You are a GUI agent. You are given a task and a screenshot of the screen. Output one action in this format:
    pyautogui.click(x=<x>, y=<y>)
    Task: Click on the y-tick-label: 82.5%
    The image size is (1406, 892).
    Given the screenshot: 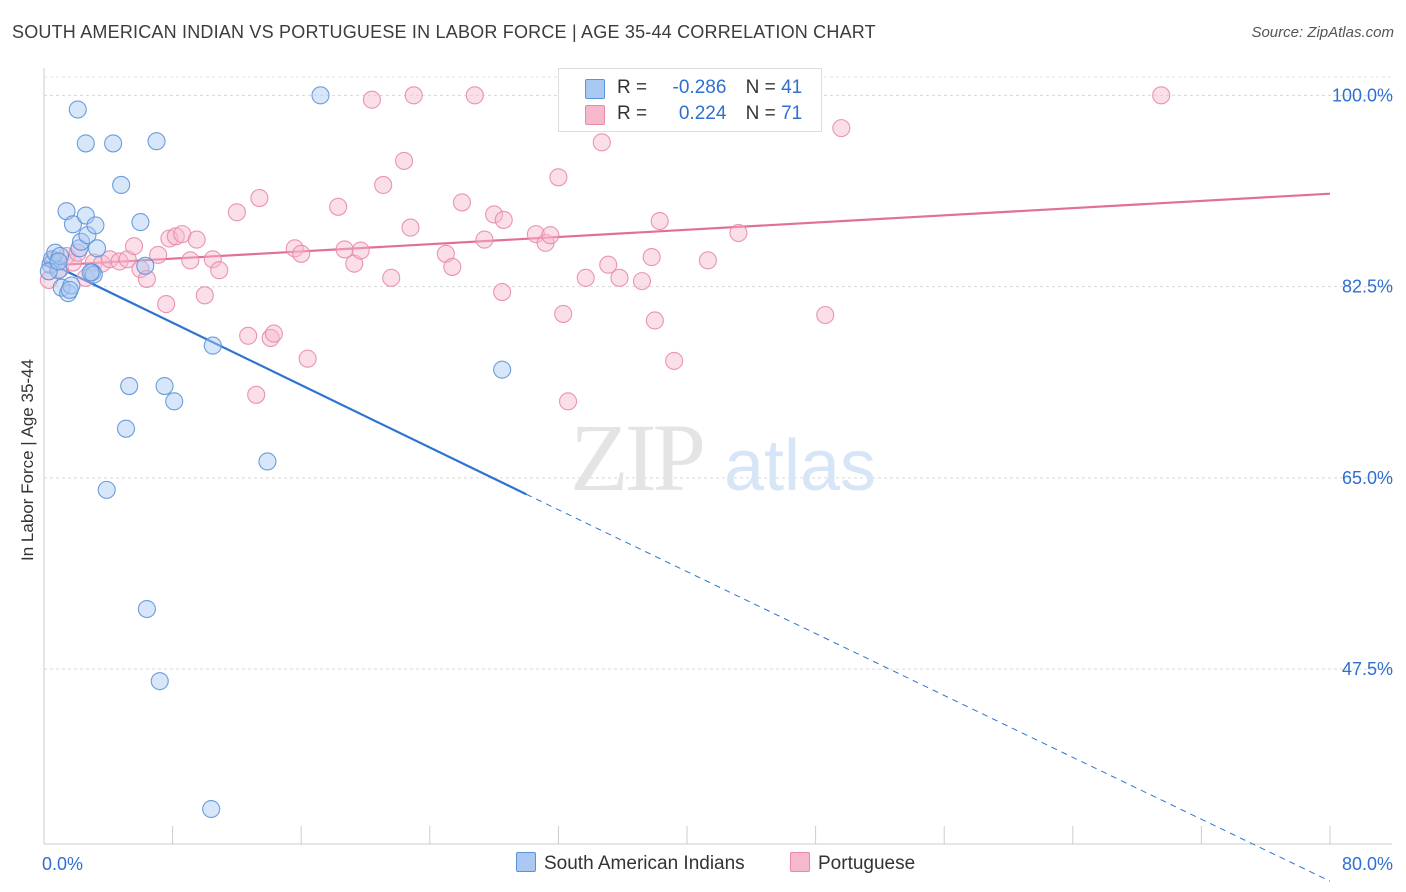 What is the action you would take?
    pyautogui.click(x=1367, y=287)
    